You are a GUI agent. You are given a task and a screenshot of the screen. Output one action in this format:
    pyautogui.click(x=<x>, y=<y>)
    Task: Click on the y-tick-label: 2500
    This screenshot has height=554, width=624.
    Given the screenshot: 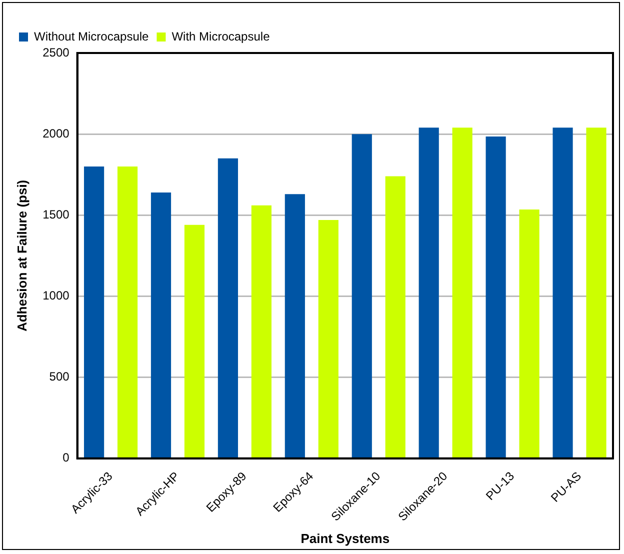 What is the action you would take?
    pyautogui.click(x=56, y=52)
    